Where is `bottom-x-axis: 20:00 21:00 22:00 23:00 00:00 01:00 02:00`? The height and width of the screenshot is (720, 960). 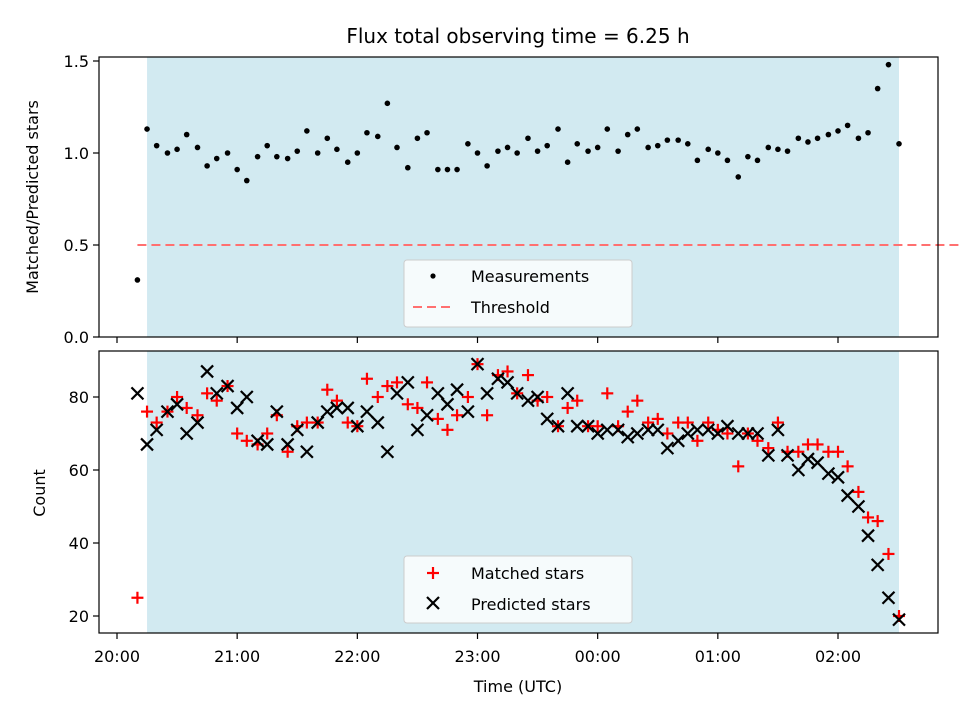
bottom-x-axis: 20:00 21:00 22:00 23:00 00:00 01:00 02:00 is located at coordinates (477, 649).